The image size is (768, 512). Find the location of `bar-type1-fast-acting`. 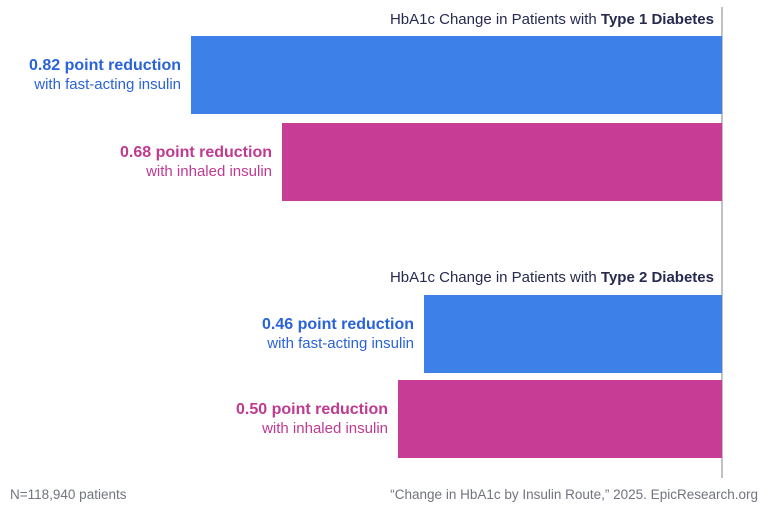

bar-type1-fast-acting is located at coordinates (456, 75).